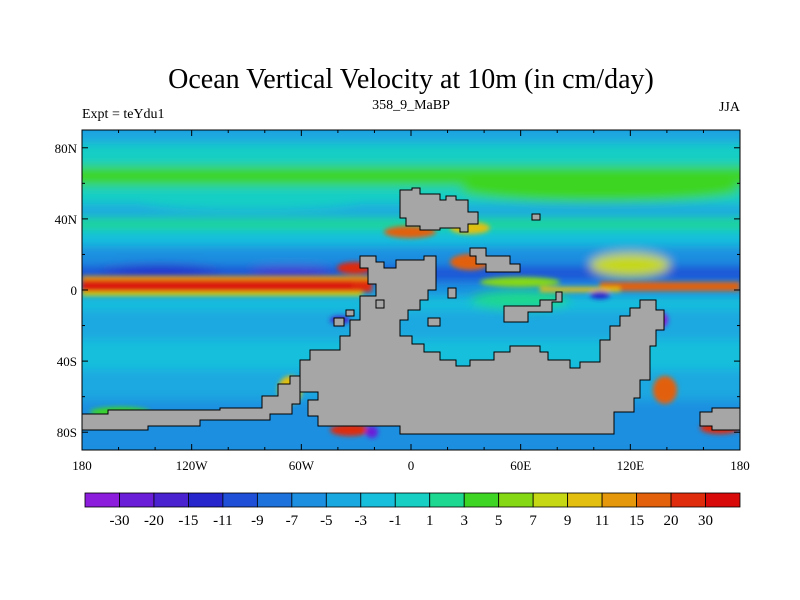 The width and height of the screenshot is (800, 600). I want to click on northern-landmass, so click(439, 210).